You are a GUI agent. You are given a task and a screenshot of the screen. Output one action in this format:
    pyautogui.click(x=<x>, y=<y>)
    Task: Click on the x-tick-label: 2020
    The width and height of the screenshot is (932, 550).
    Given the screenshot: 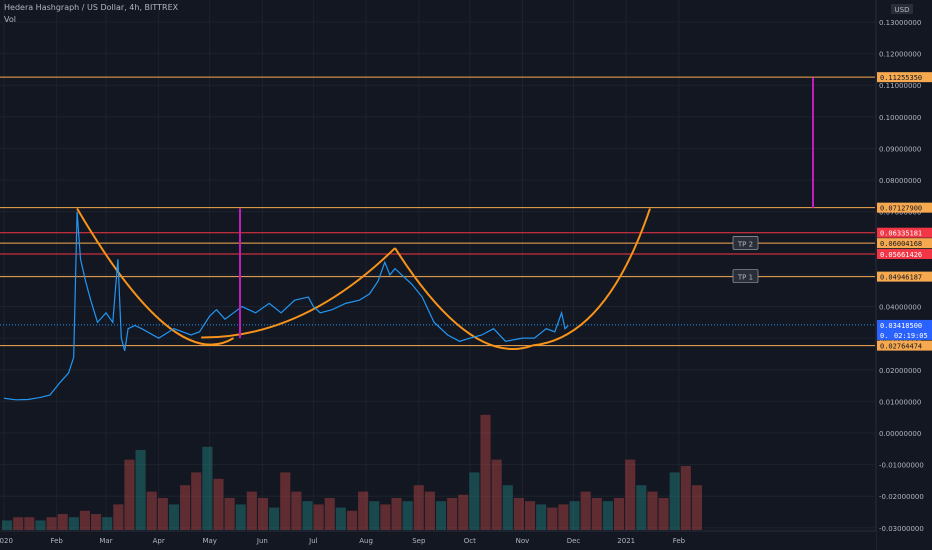 What is the action you would take?
    pyautogui.click(x=6, y=541)
    